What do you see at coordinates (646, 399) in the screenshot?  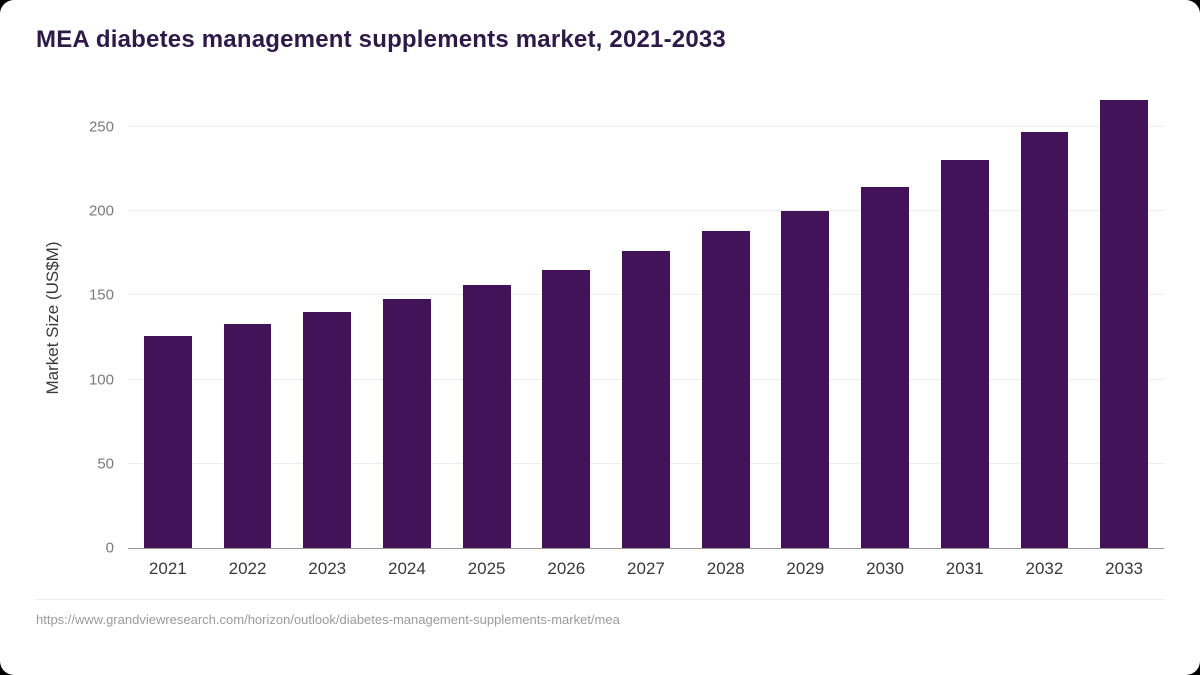 I see `bar-2027` at bounding box center [646, 399].